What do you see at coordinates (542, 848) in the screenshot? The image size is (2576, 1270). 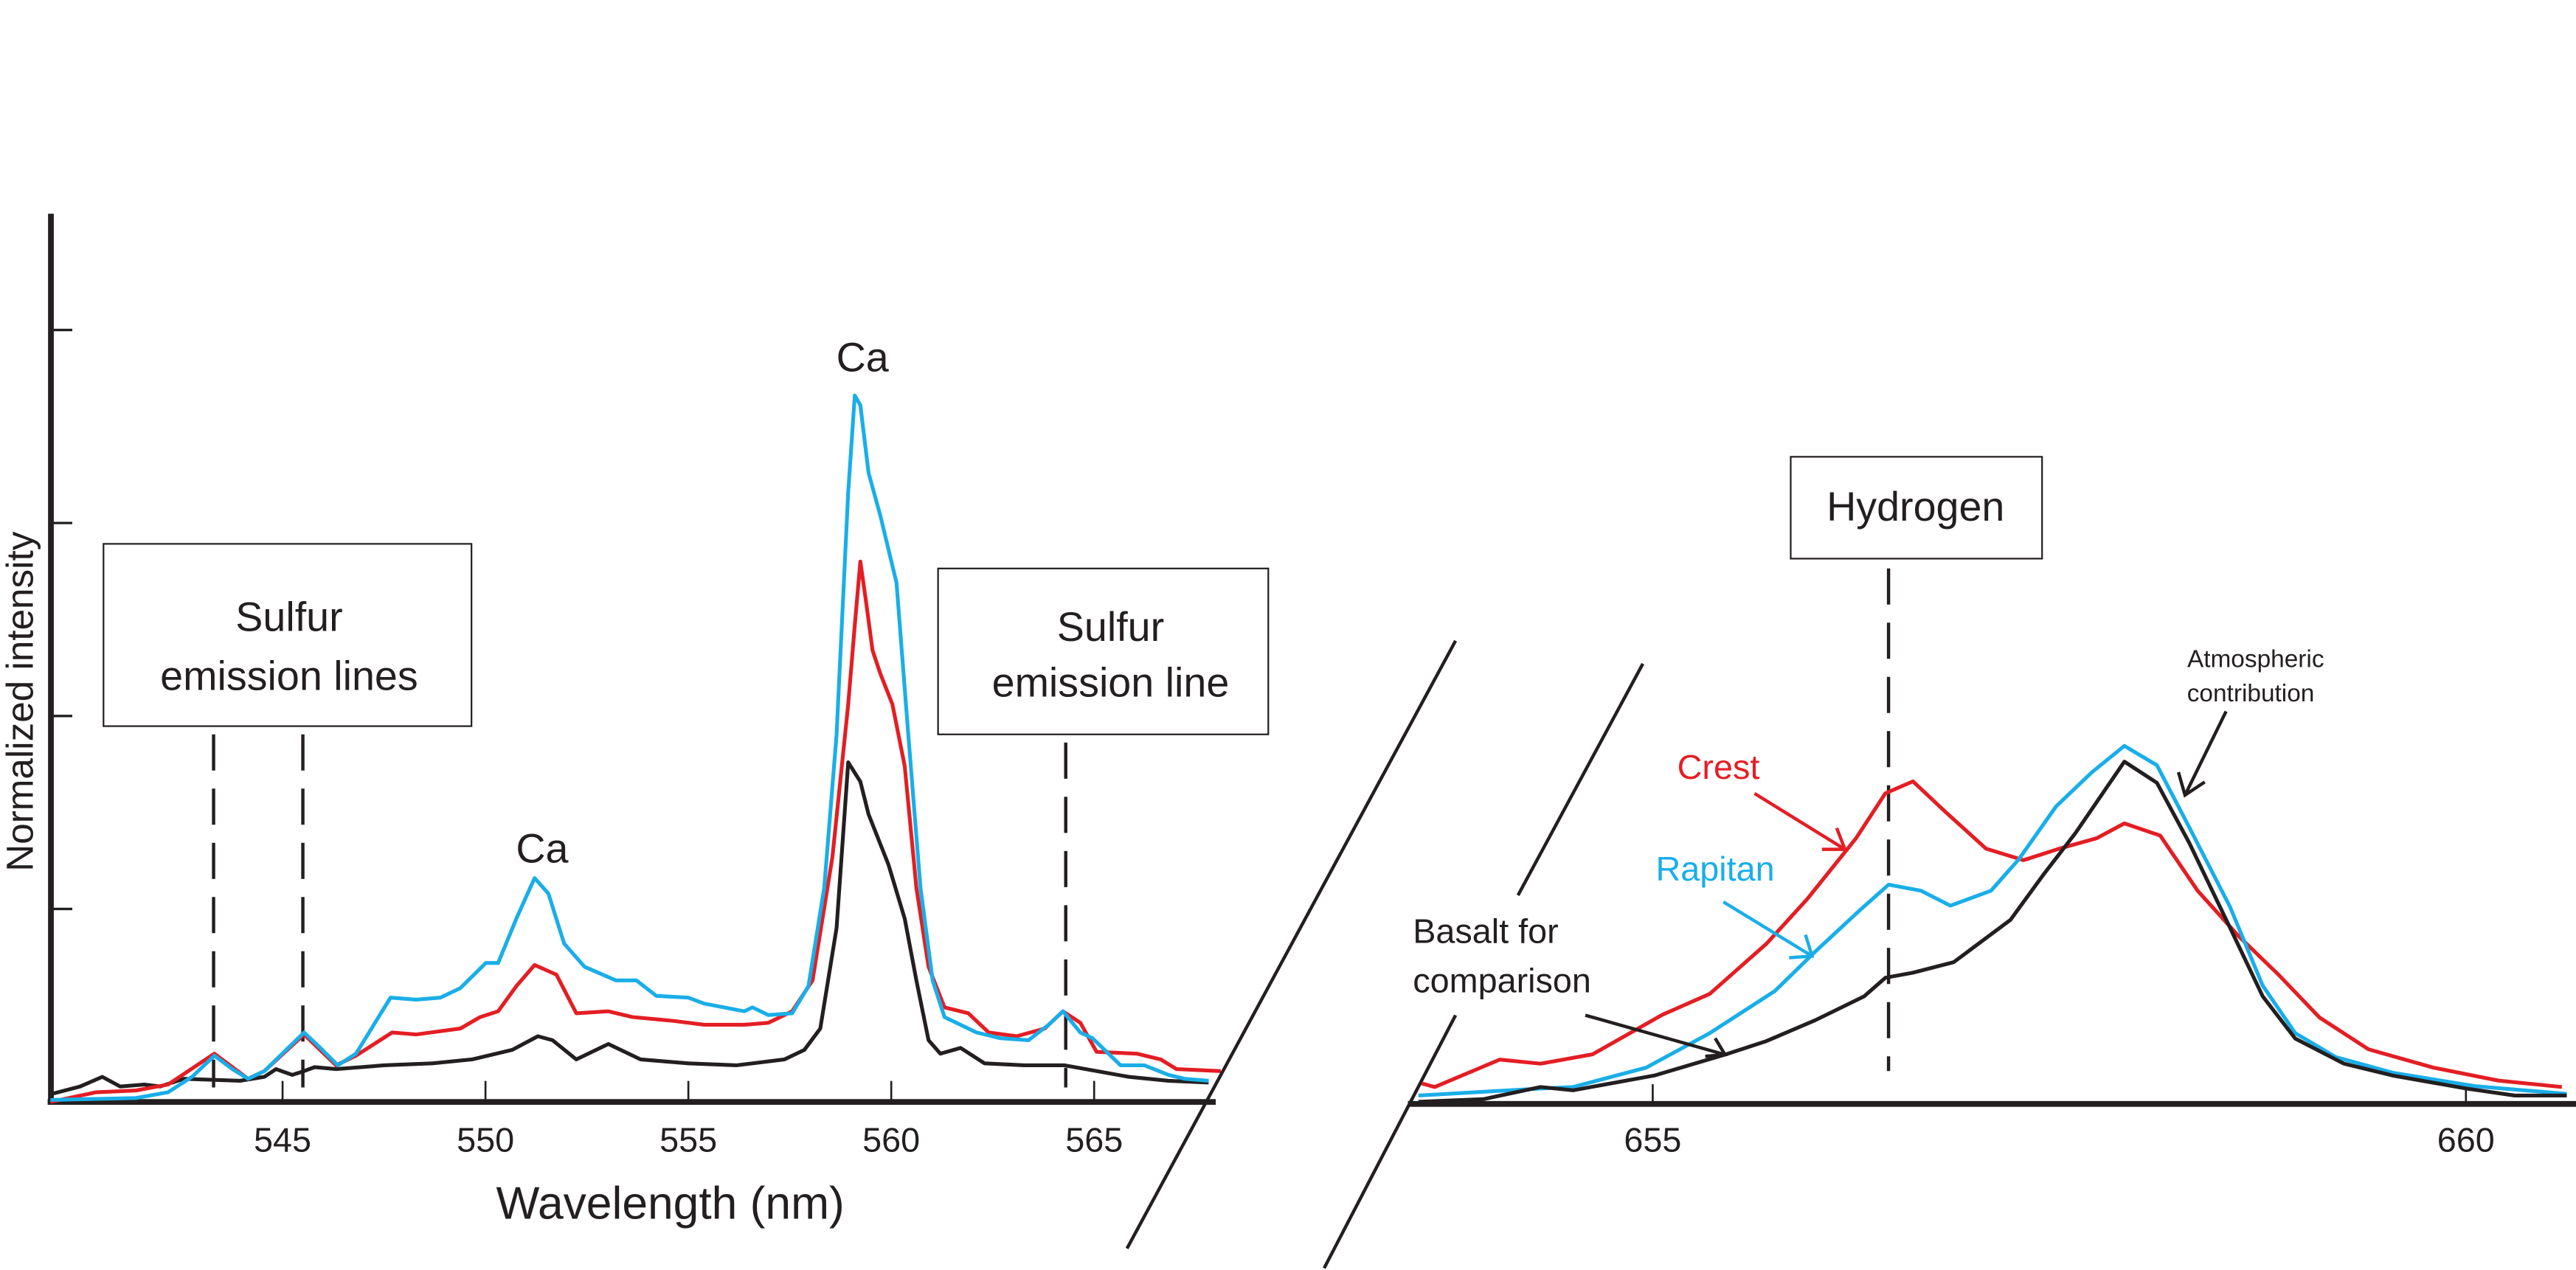 I see `ca-label-small: Ca` at bounding box center [542, 848].